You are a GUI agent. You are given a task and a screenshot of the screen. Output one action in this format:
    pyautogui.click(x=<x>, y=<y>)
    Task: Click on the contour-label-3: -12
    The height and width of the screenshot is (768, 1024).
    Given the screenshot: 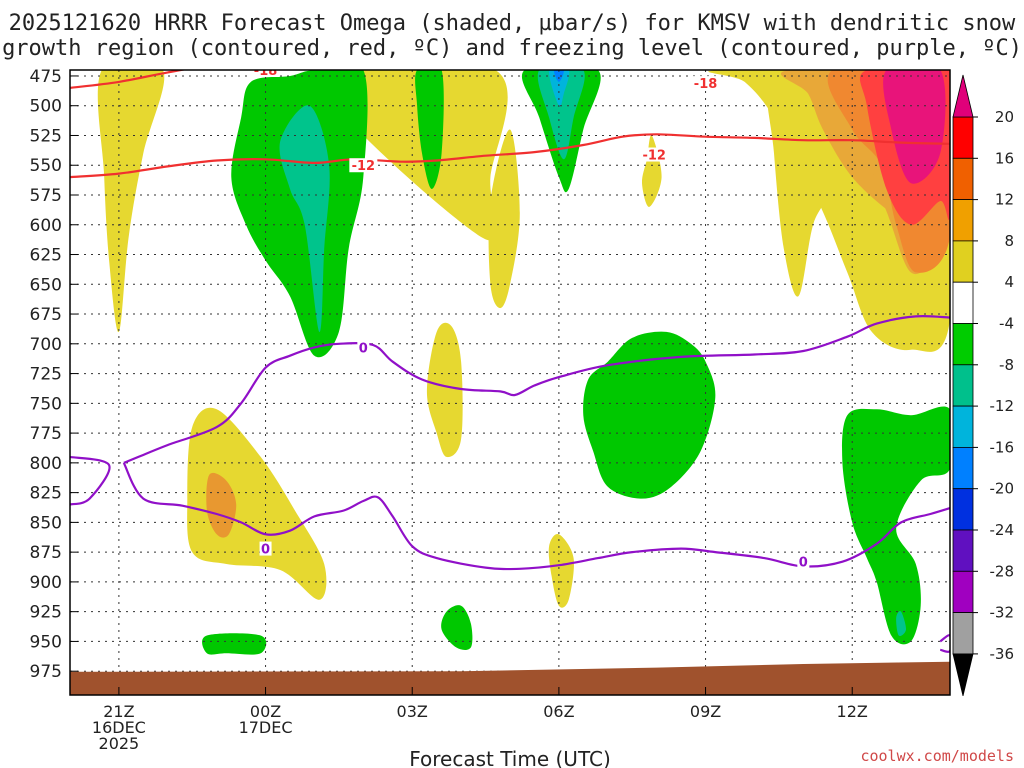 What is the action you would take?
    pyautogui.click(x=654, y=156)
    